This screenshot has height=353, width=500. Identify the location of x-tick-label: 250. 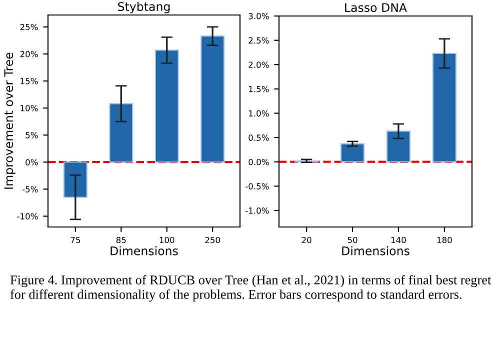
(212, 240).